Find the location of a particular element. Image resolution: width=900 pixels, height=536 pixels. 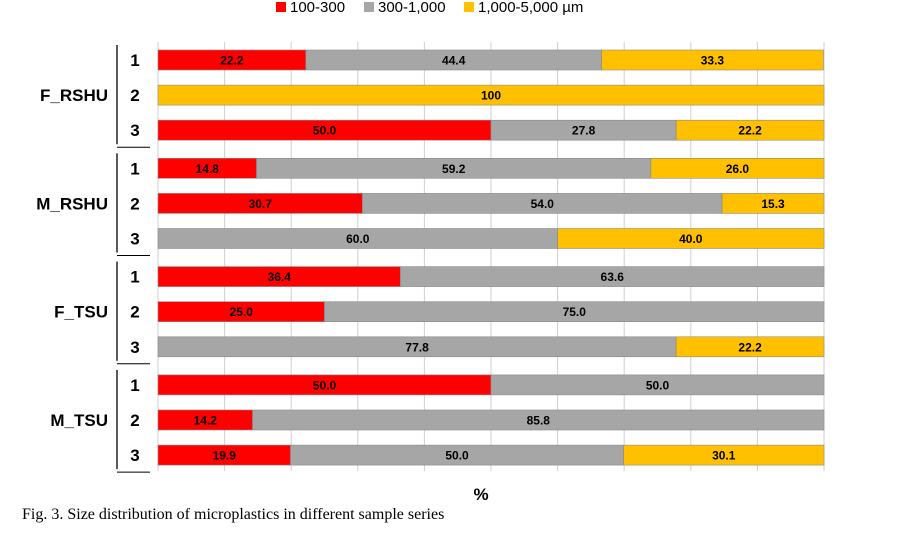

data-label: 33.3 is located at coordinates (713, 61).